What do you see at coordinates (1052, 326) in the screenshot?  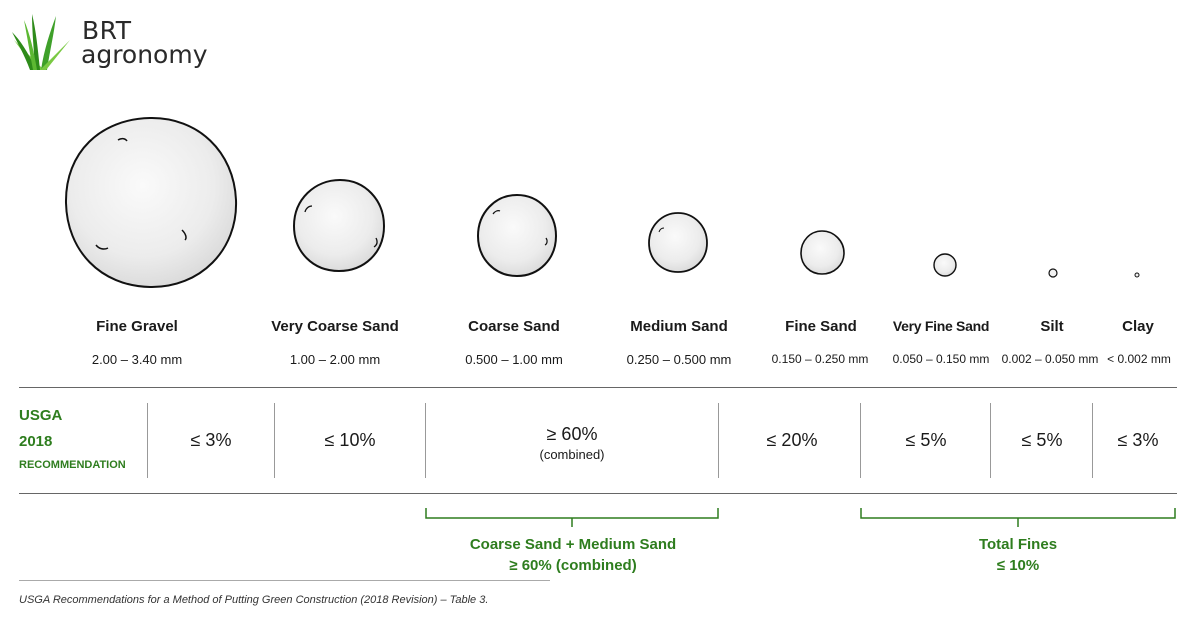 I see `particle-name: Silt` at bounding box center [1052, 326].